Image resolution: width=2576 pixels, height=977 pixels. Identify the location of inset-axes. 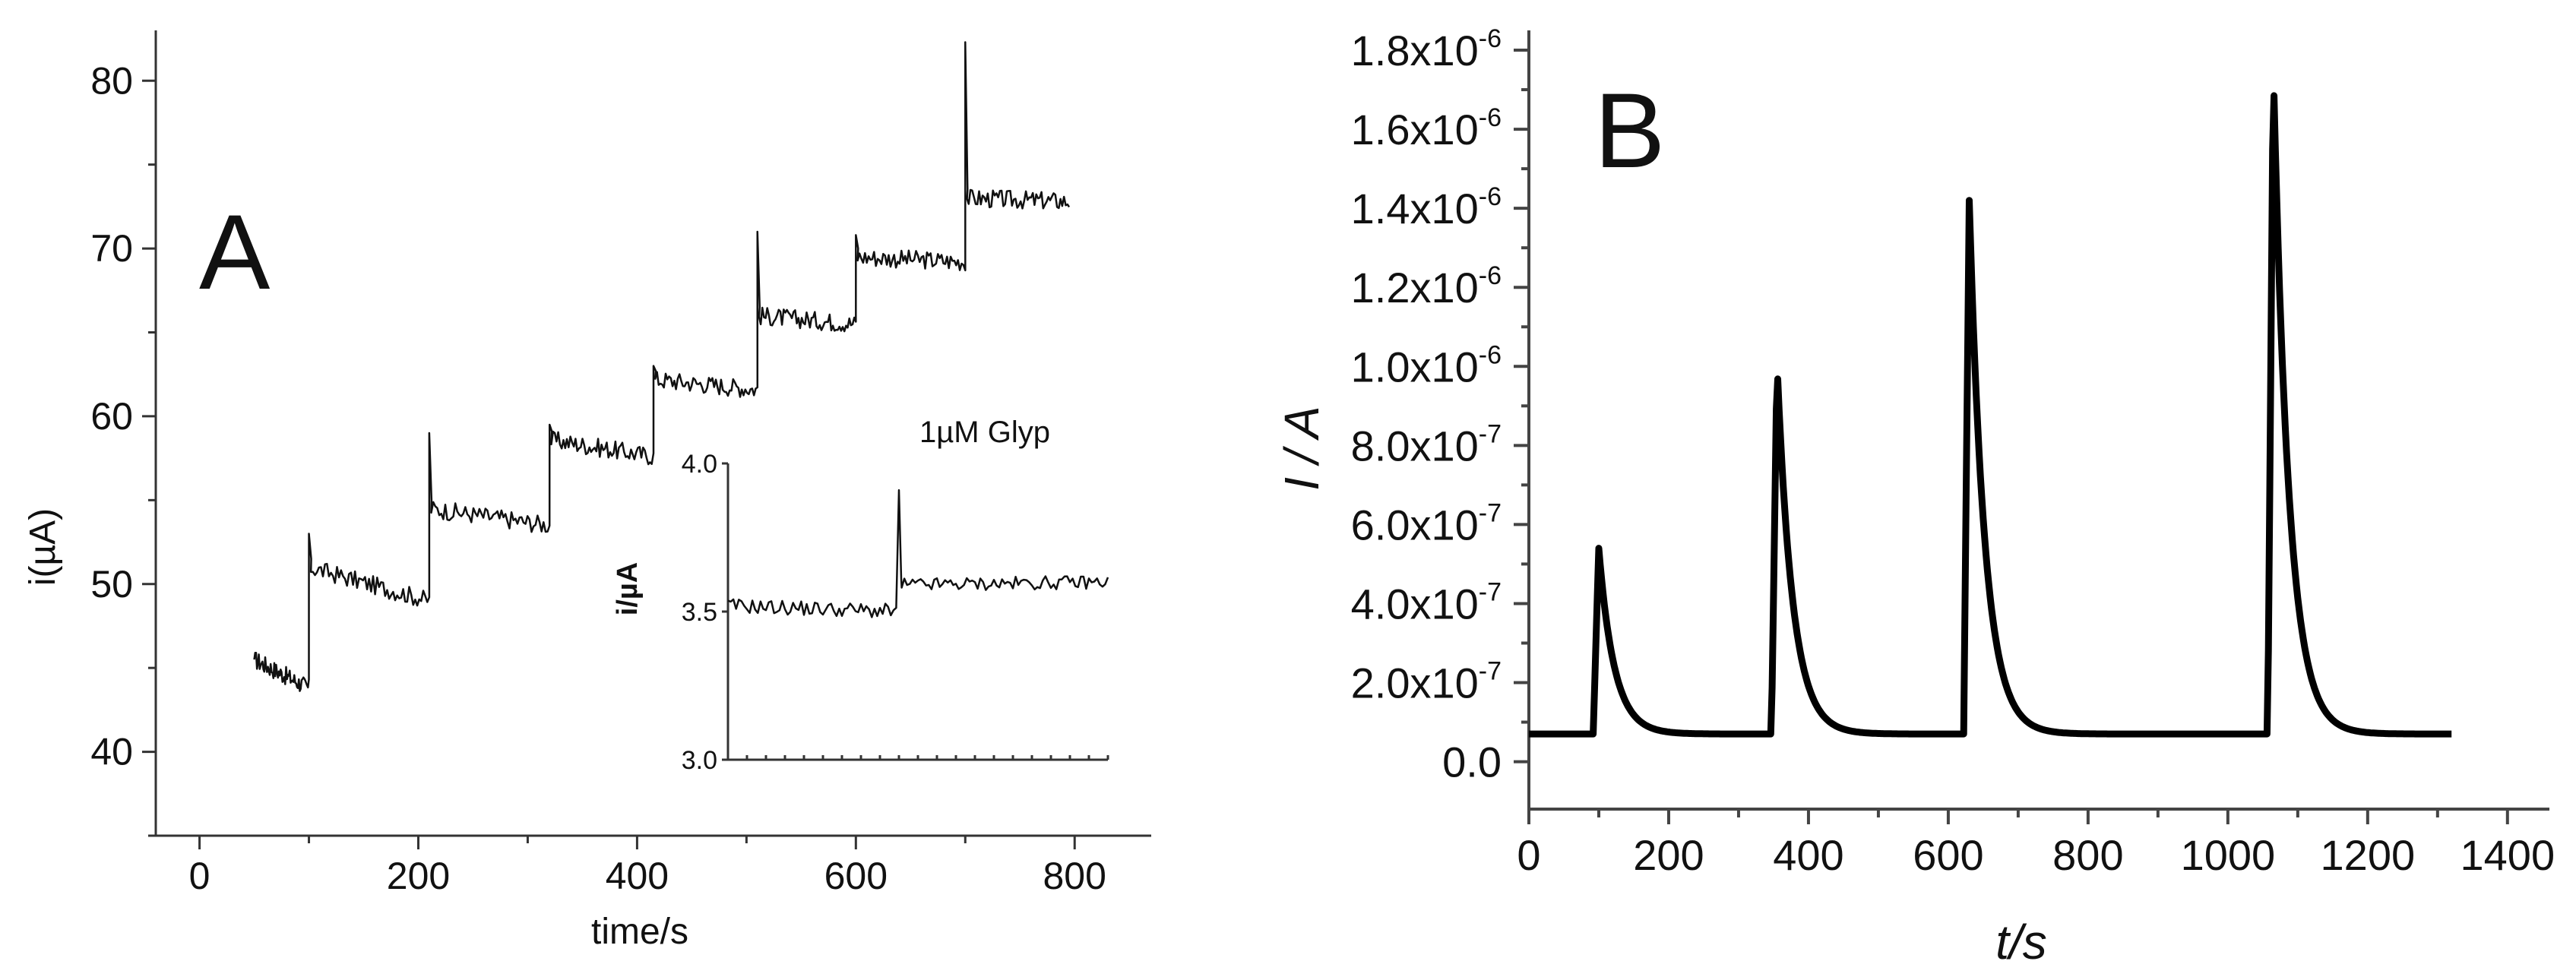
(917, 612).